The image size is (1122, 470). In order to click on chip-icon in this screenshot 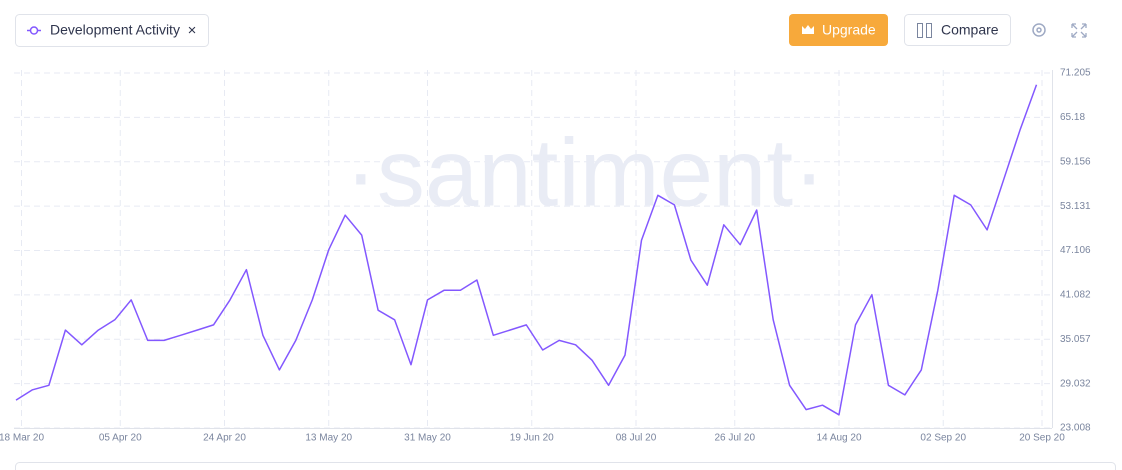, I will do `click(34, 30)`.